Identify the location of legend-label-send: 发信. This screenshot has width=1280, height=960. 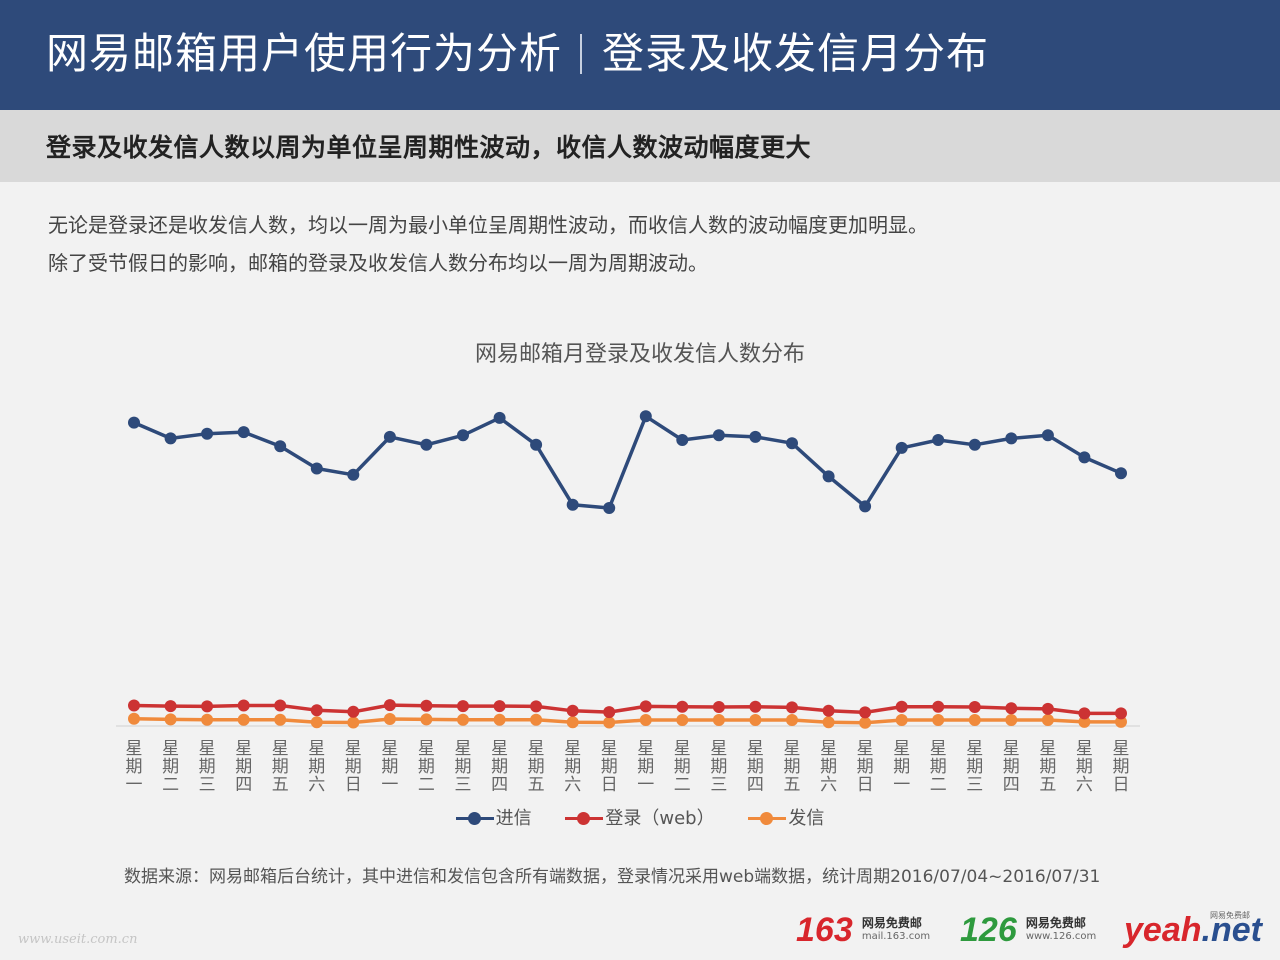
(806, 818).